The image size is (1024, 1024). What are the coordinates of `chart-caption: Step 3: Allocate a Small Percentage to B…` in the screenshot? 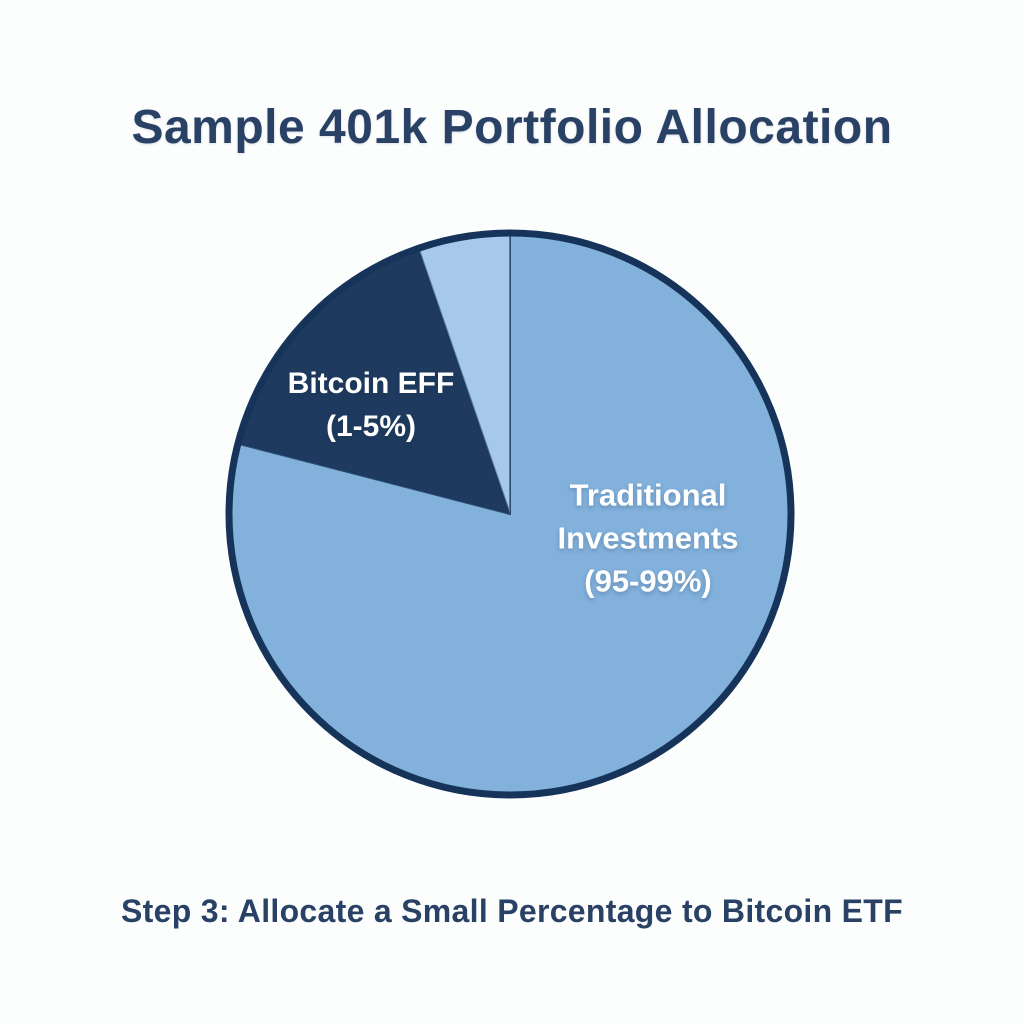 It's located at (512, 911).